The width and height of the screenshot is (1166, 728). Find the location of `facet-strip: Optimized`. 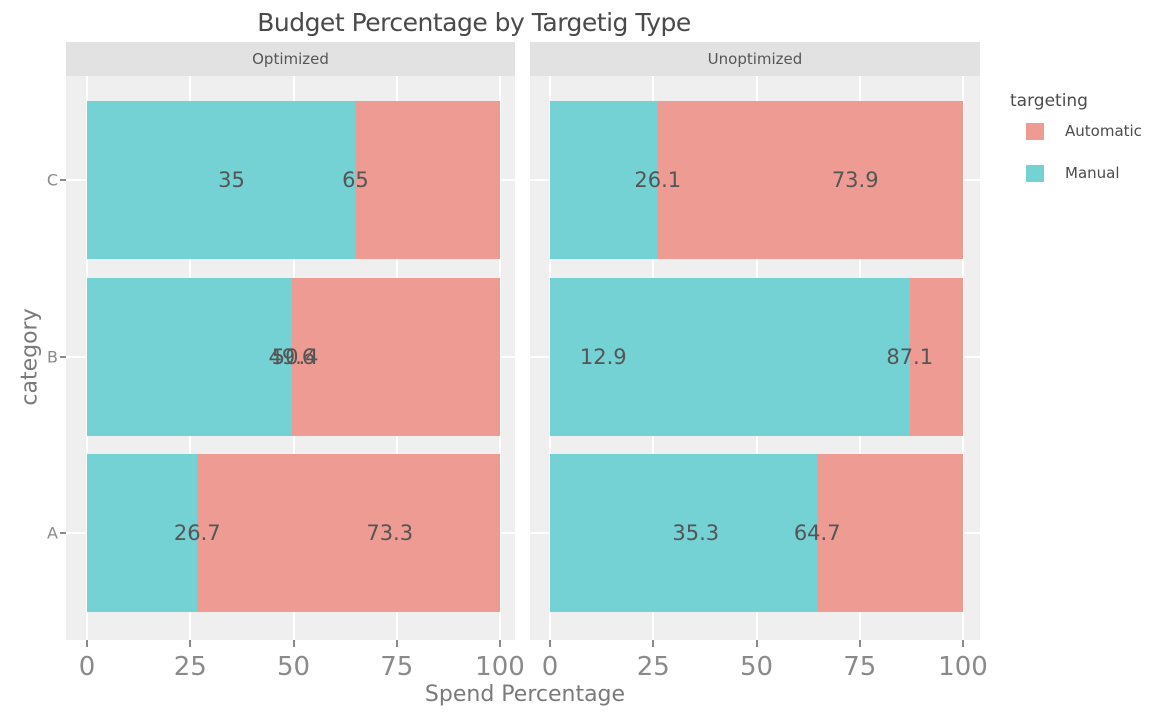

facet-strip: Optimized is located at coordinates (290, 59).